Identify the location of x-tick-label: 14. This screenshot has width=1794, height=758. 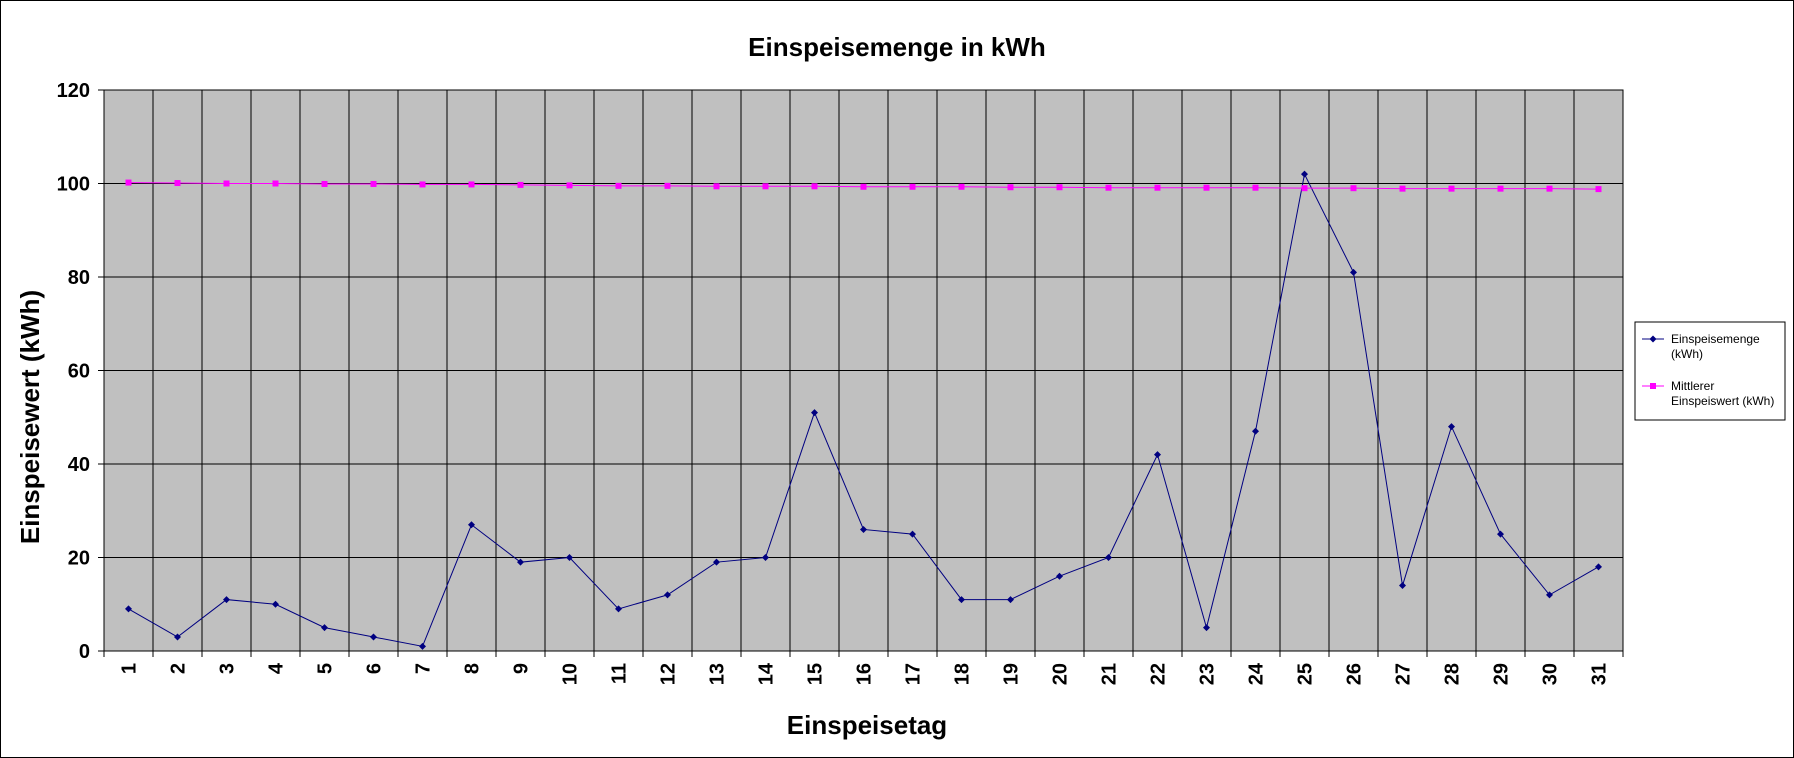
(767, 673).